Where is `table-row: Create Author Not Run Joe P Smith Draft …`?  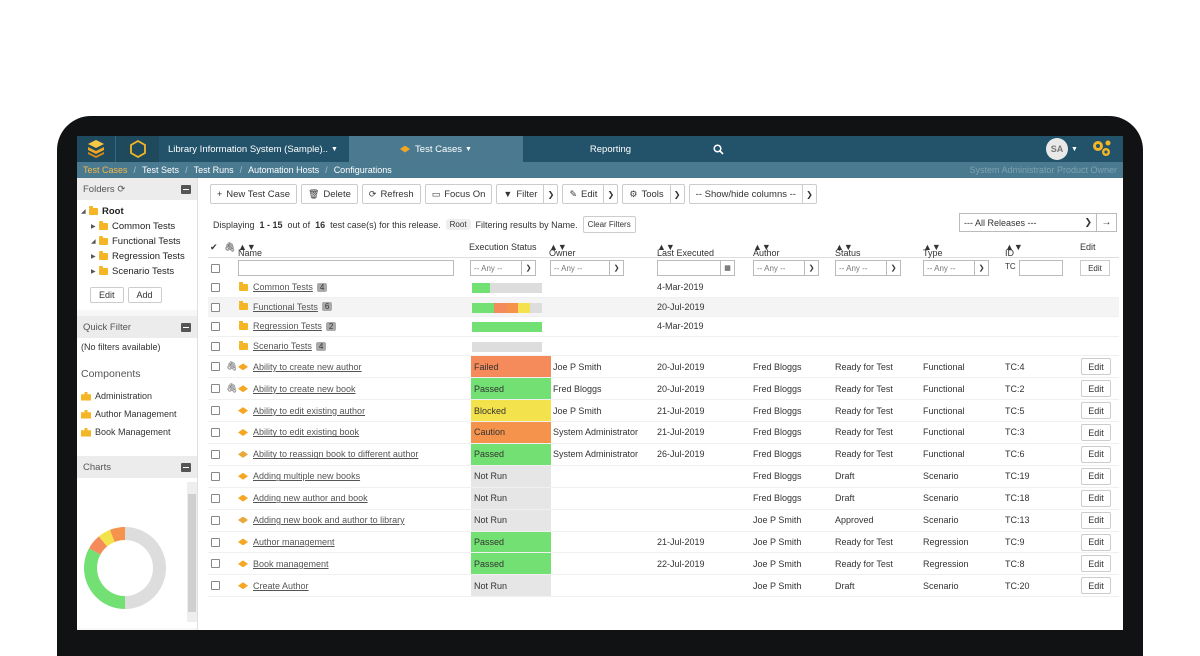 table-row: Create Author Not Run Joe P Smith Draft … is located at coordinates (663, 586).